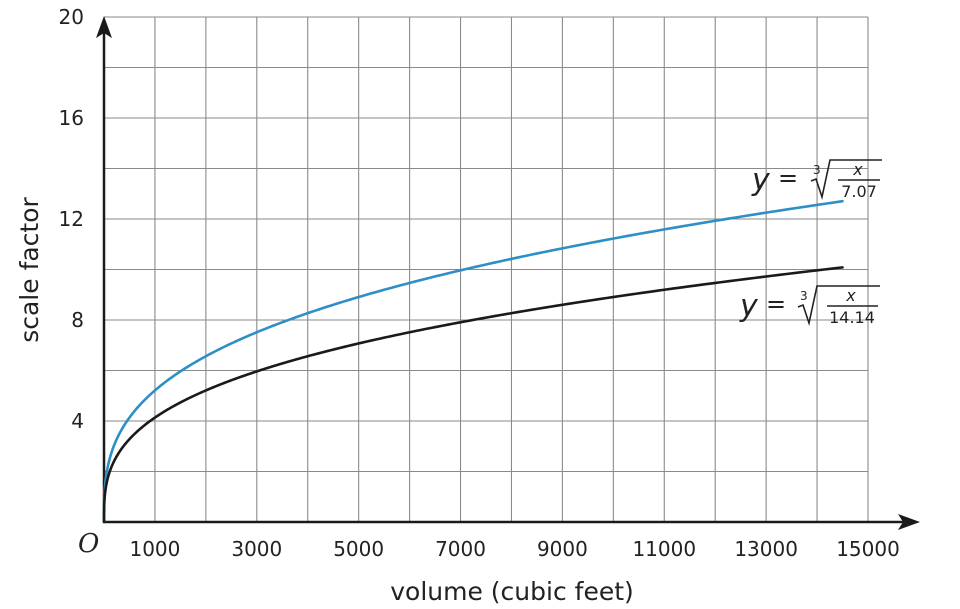  What do you see at coordinates (71, 17) in the screenshot?
I see `y-tick-label: 20` at bounding box center [71, 17].